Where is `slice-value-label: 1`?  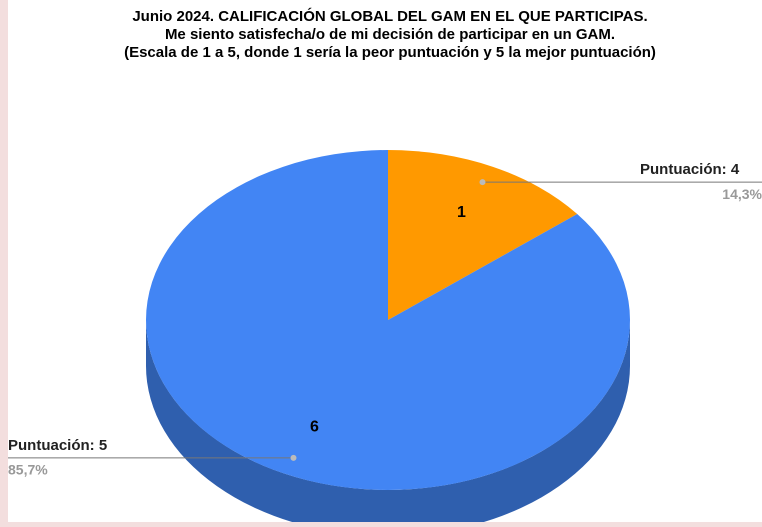
slice-value-label: 1 is located at coordinates (461, 212).